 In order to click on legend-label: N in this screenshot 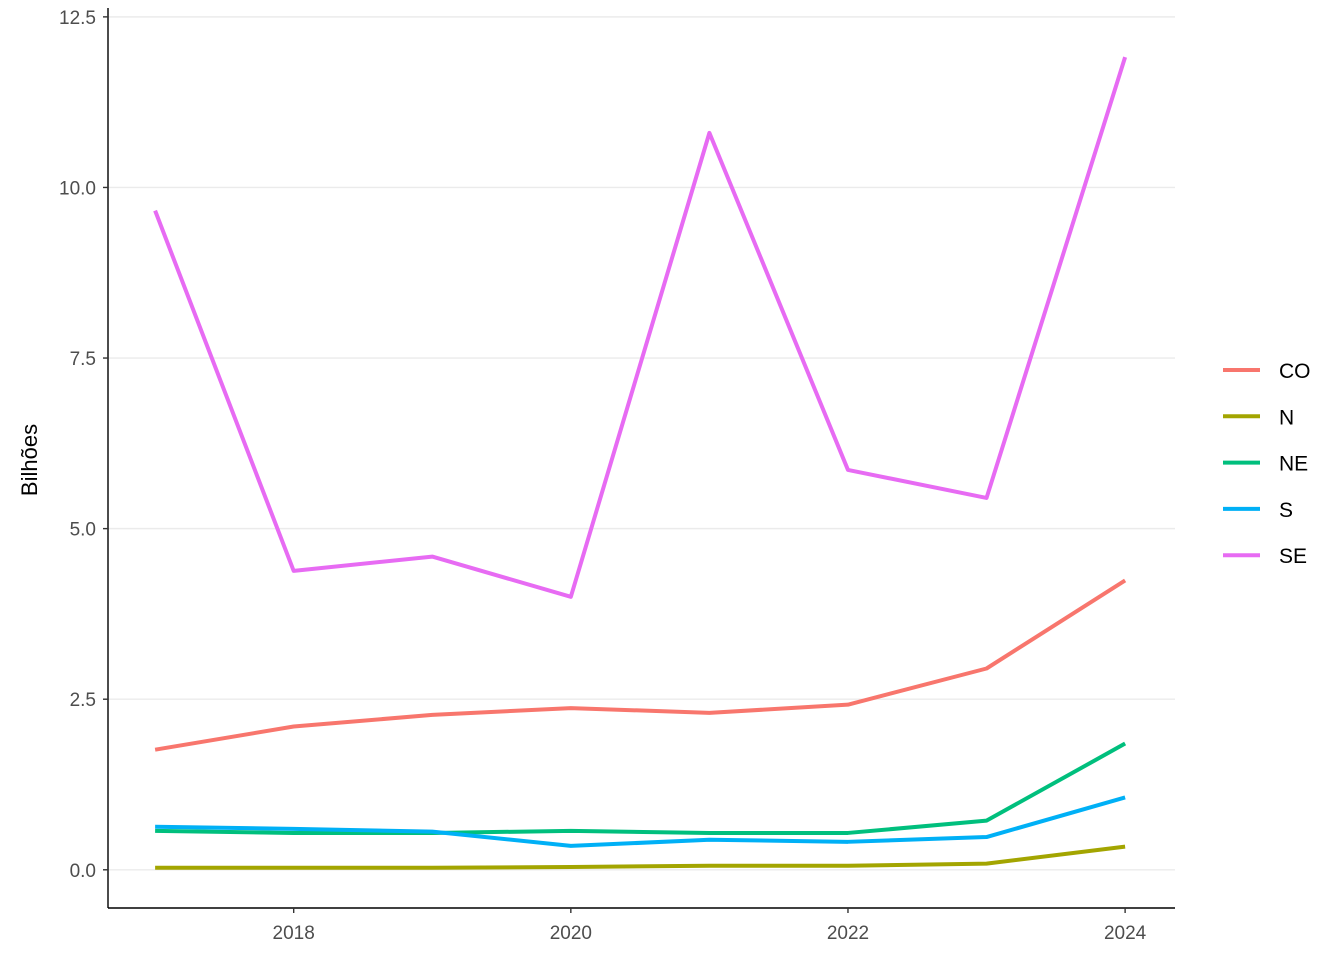, I will do `click(1286, 417)`.